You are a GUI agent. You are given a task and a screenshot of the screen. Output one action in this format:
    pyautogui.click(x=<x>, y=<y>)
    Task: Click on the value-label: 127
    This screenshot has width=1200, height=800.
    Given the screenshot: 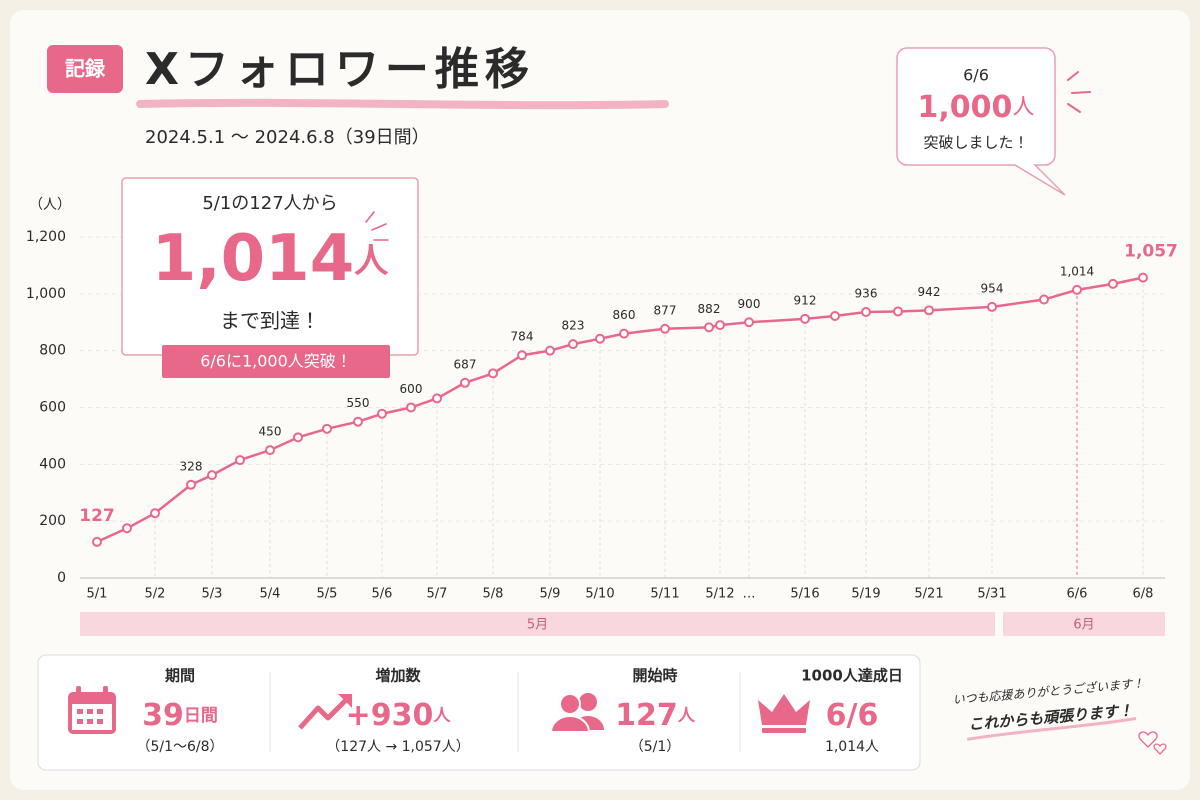 What is the action you would take?
    pyautogui.click(x=97, y=516)
    